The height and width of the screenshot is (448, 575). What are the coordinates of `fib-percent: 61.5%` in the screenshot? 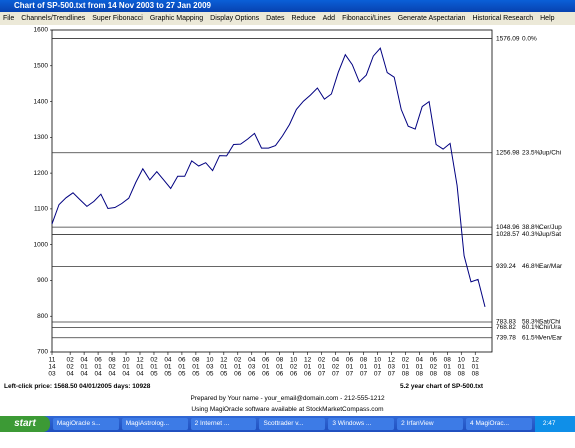 It's located at (531, 337).